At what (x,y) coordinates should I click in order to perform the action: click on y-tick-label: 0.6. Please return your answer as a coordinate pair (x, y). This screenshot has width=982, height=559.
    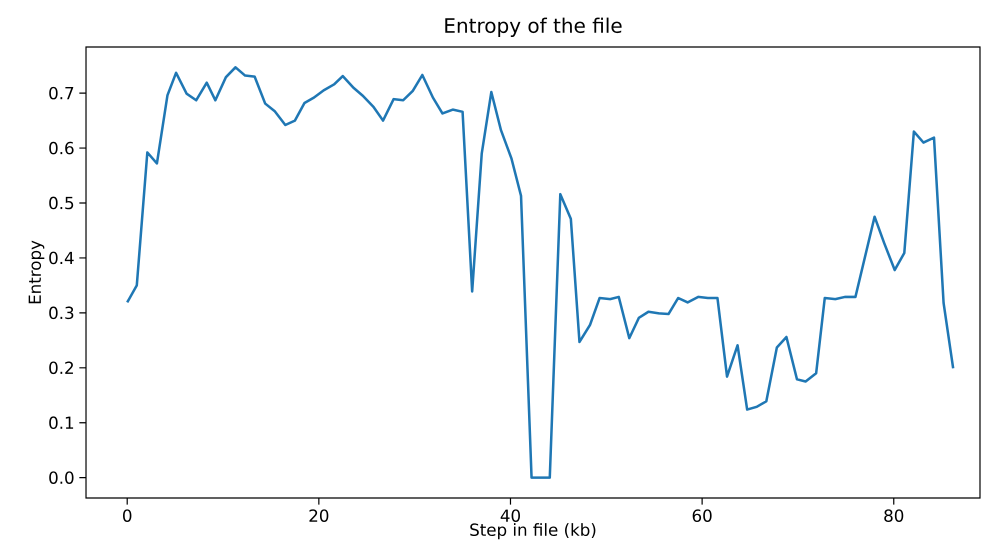
    Looking at the image, I should click on (61, 148).